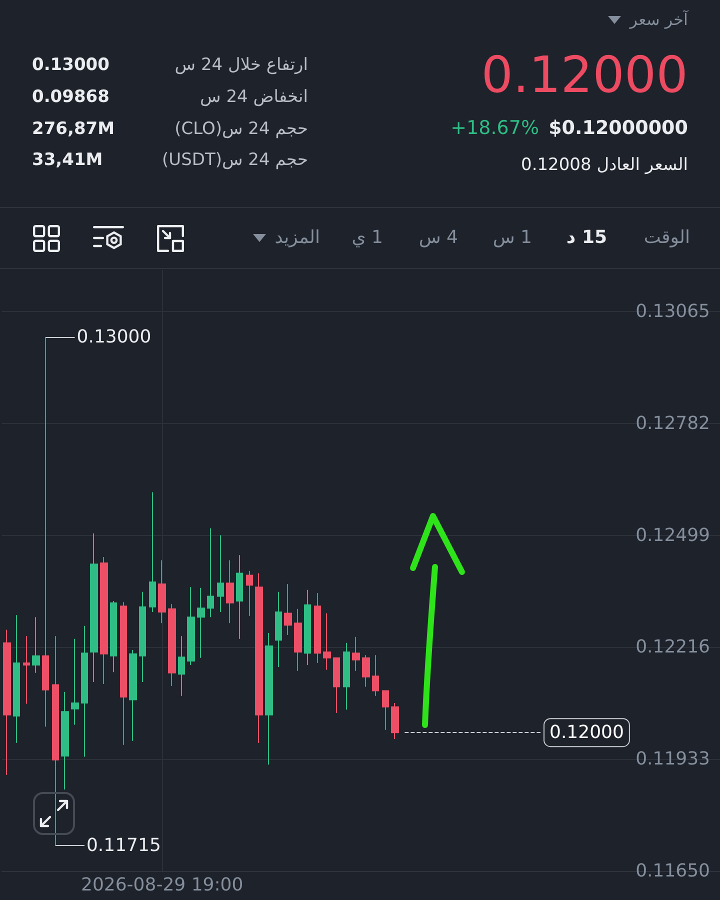 The image size is (720, 900). I want to click on annotation: 0.13000, so click(114, 337).